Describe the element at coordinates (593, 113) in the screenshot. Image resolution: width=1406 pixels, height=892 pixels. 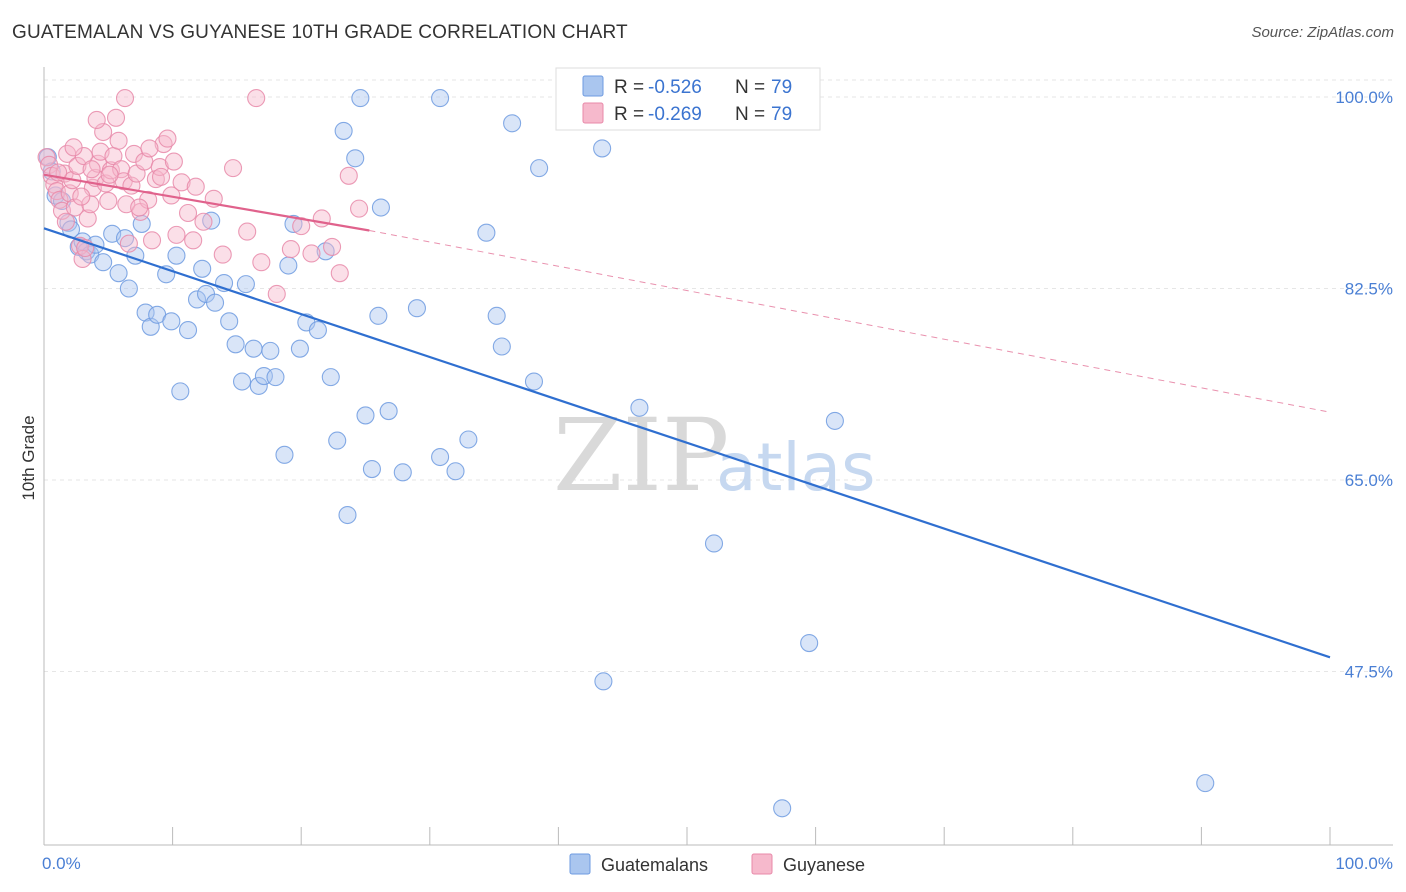
I see `guyanese-swatch` at that location.